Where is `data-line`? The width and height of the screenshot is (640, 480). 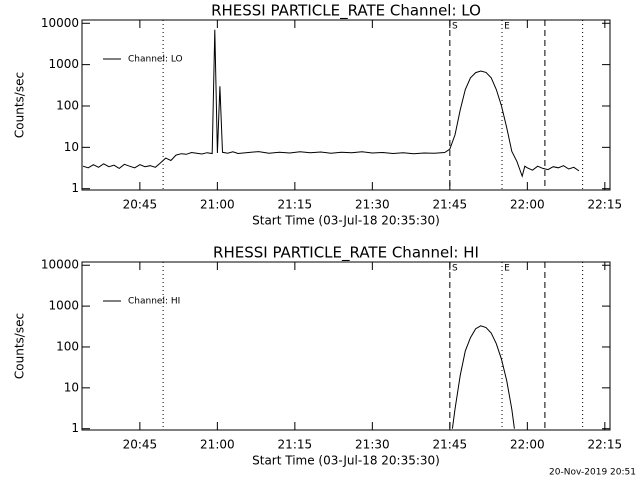
data-line is located at coordinates (483, 377).